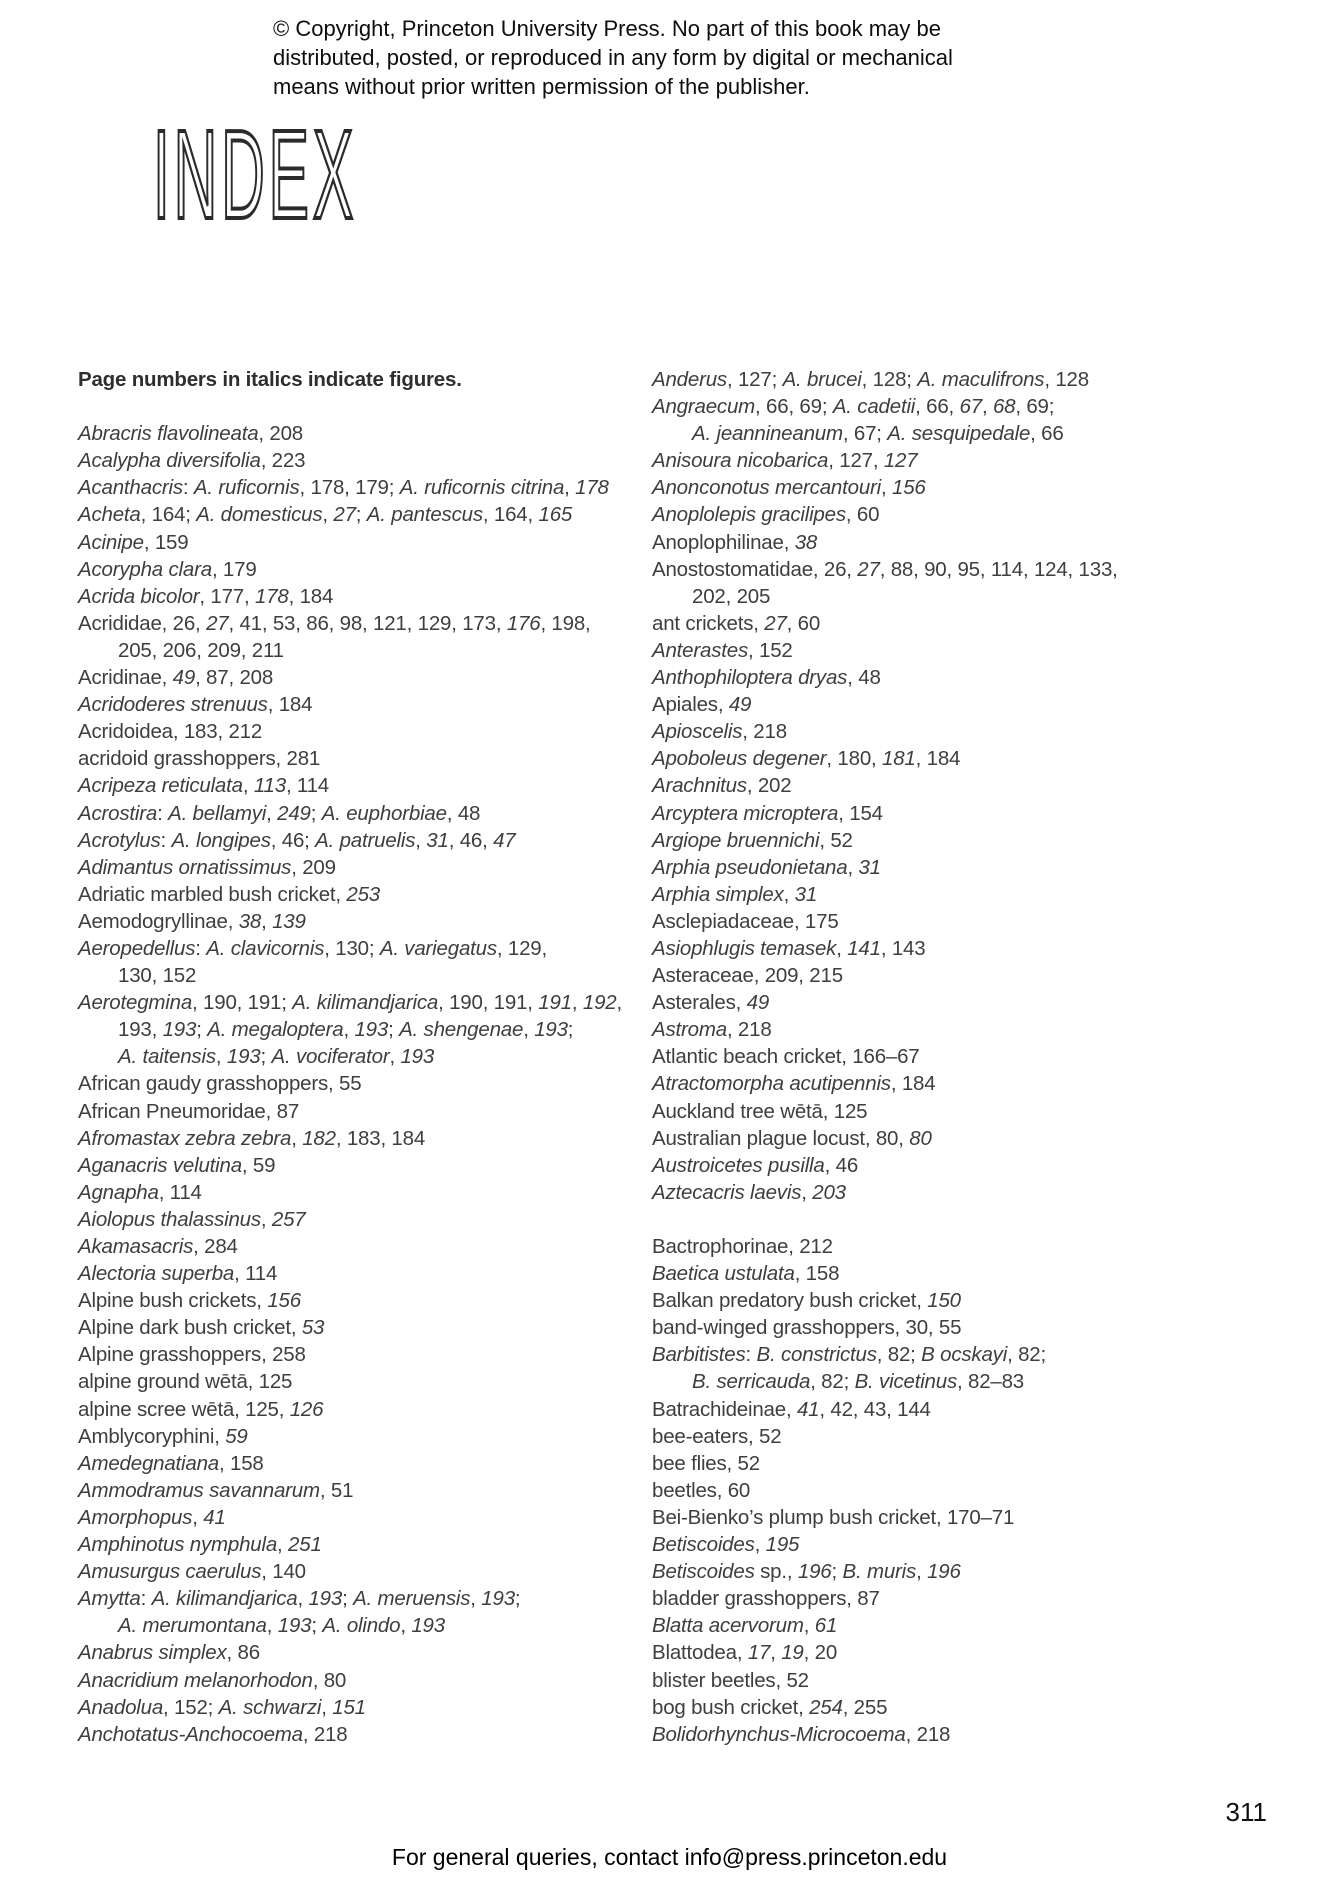 The image size is (1339, 1890). Describe the element at coordinates (220, 1084) in the screenshot. I see `index-entry: African gaudy grasshoppers, 55` at that location.